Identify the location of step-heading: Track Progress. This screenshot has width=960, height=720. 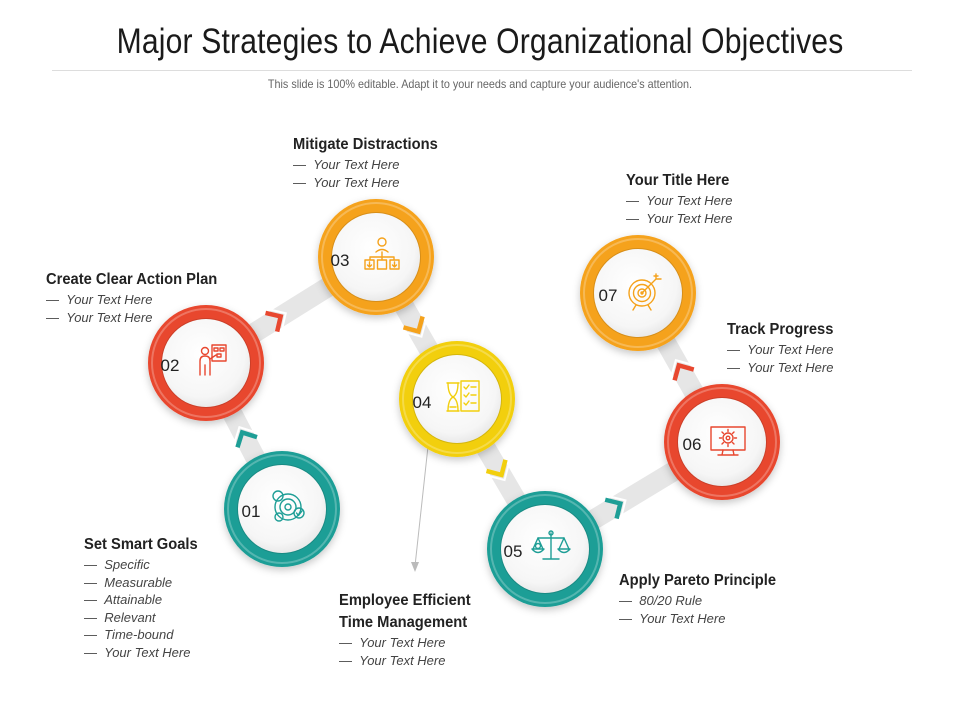
(780, 329).